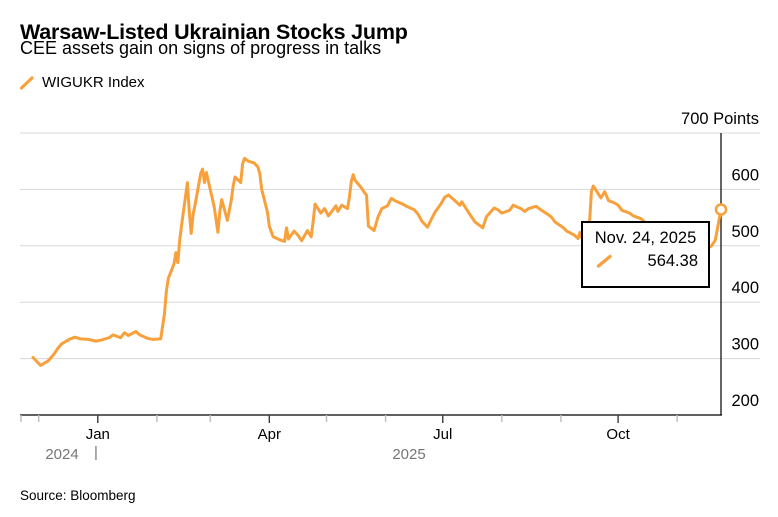 The image size is (778, 517). What do you see at coordinates (78, 495) in the screenshot?
I see `source-attribution: Source: Bloomberg` at bounding box center [78, 495].